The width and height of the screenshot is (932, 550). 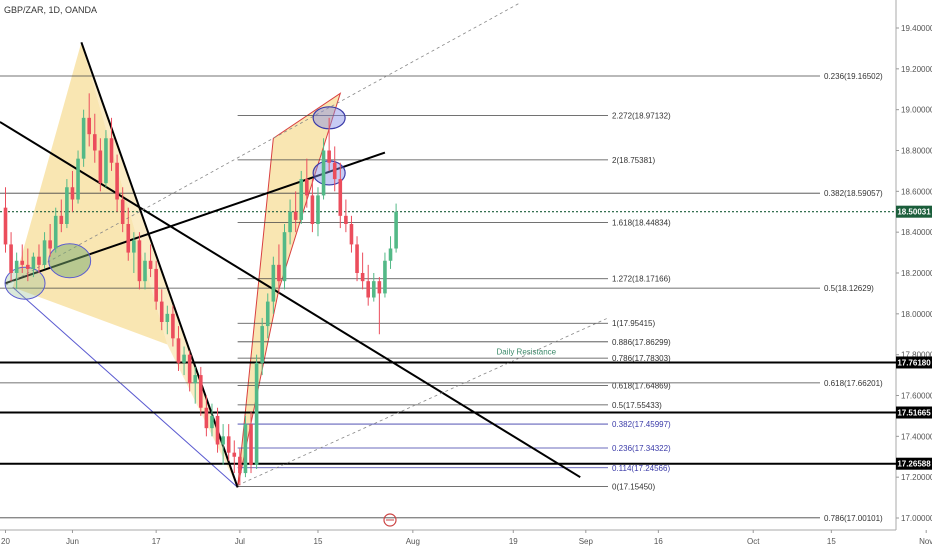 I want to click on price-tick-label: 17.00000, so click(x=916, y=518).